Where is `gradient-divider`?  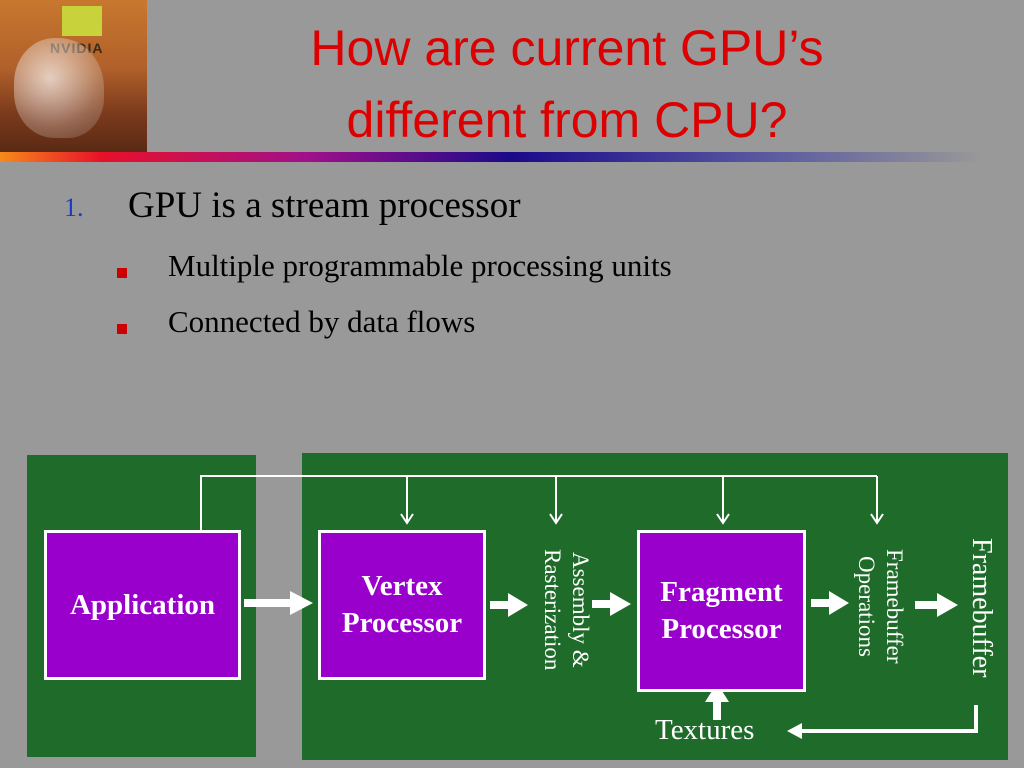 gradient-divider is located at coordinates (512, 157).